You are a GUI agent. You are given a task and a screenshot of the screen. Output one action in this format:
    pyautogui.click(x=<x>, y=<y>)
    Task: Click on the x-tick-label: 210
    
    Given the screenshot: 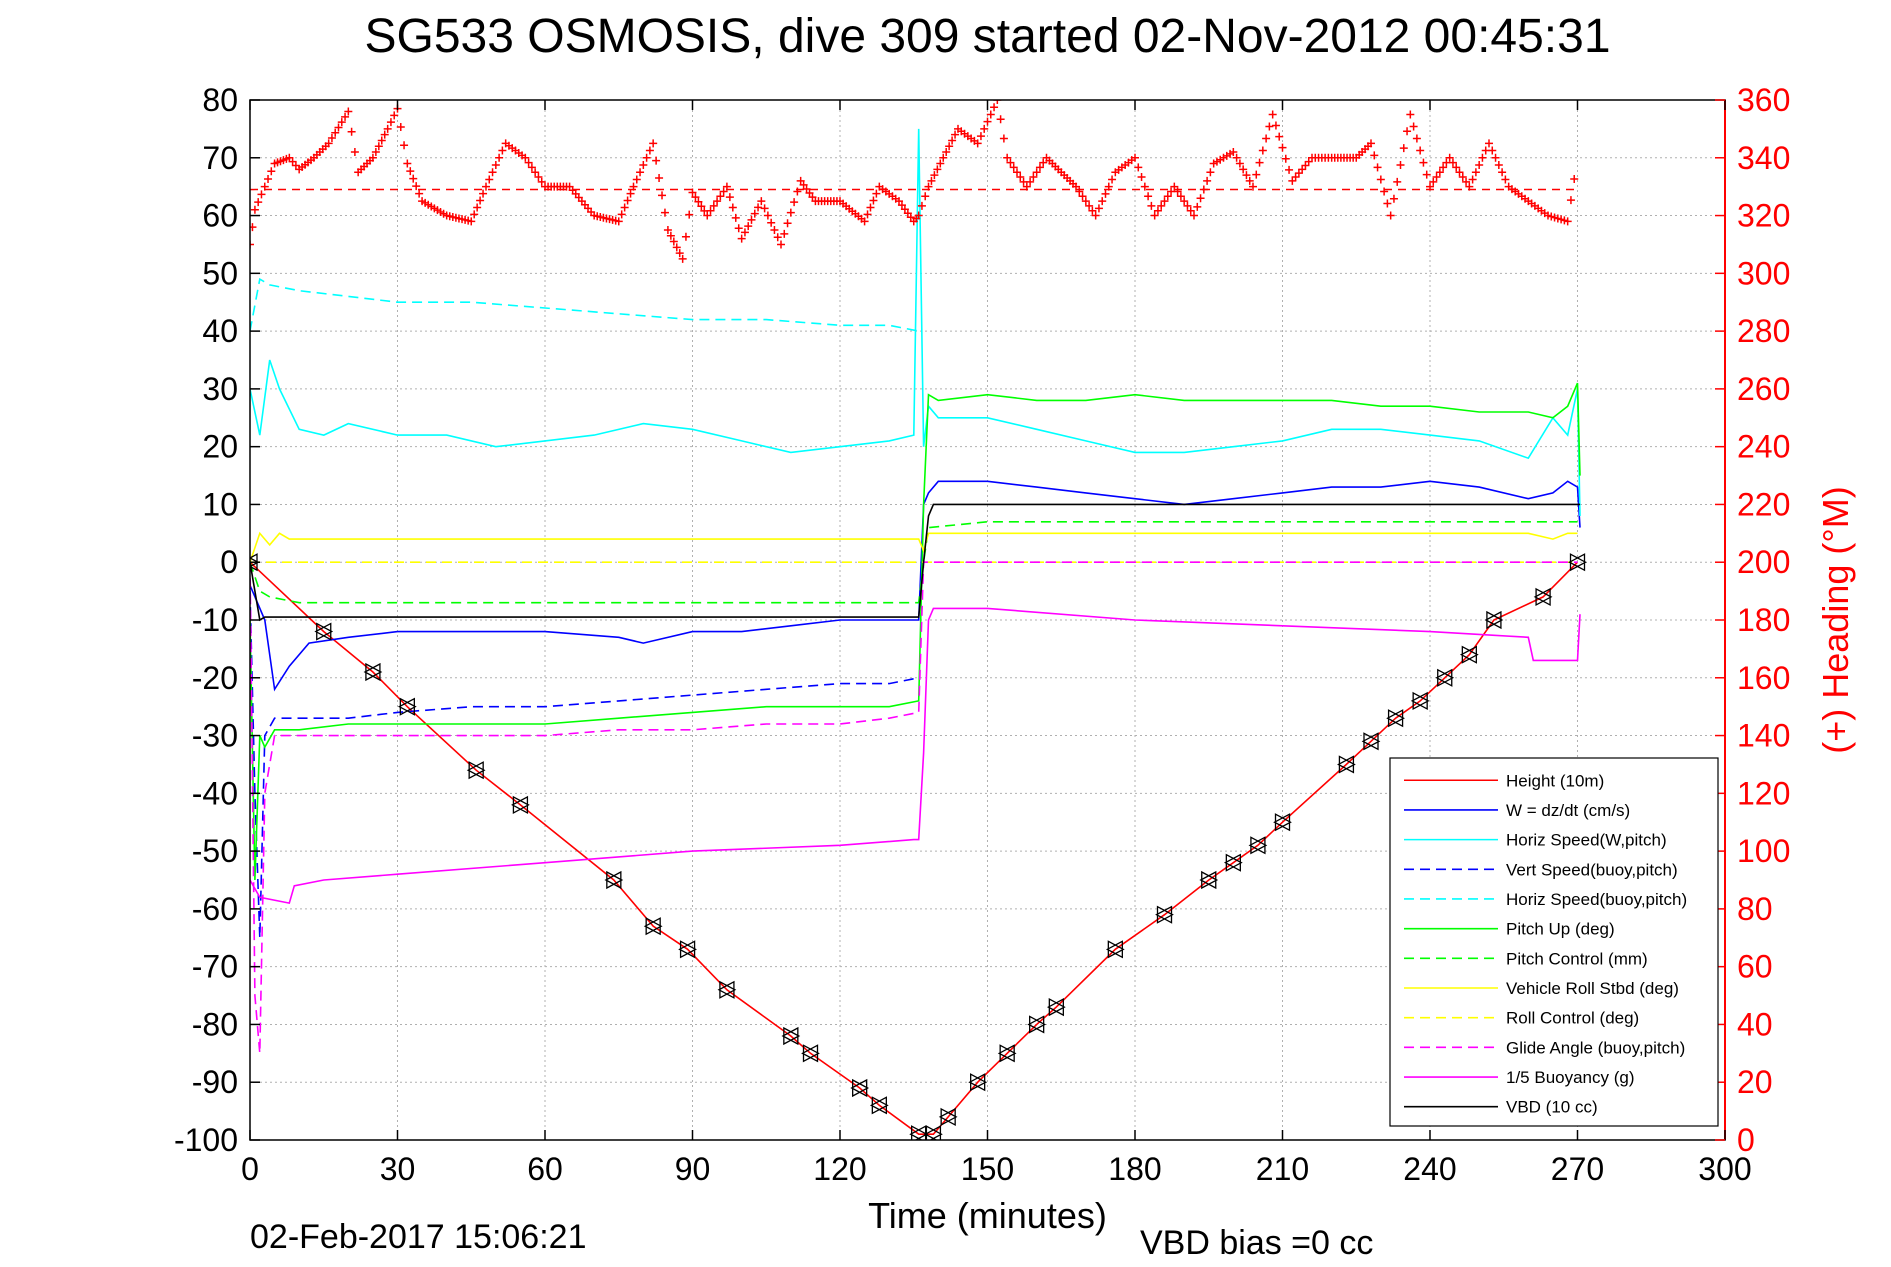 What is the action you would take?
    pyautogui.click(x=1282, y=1169)
    